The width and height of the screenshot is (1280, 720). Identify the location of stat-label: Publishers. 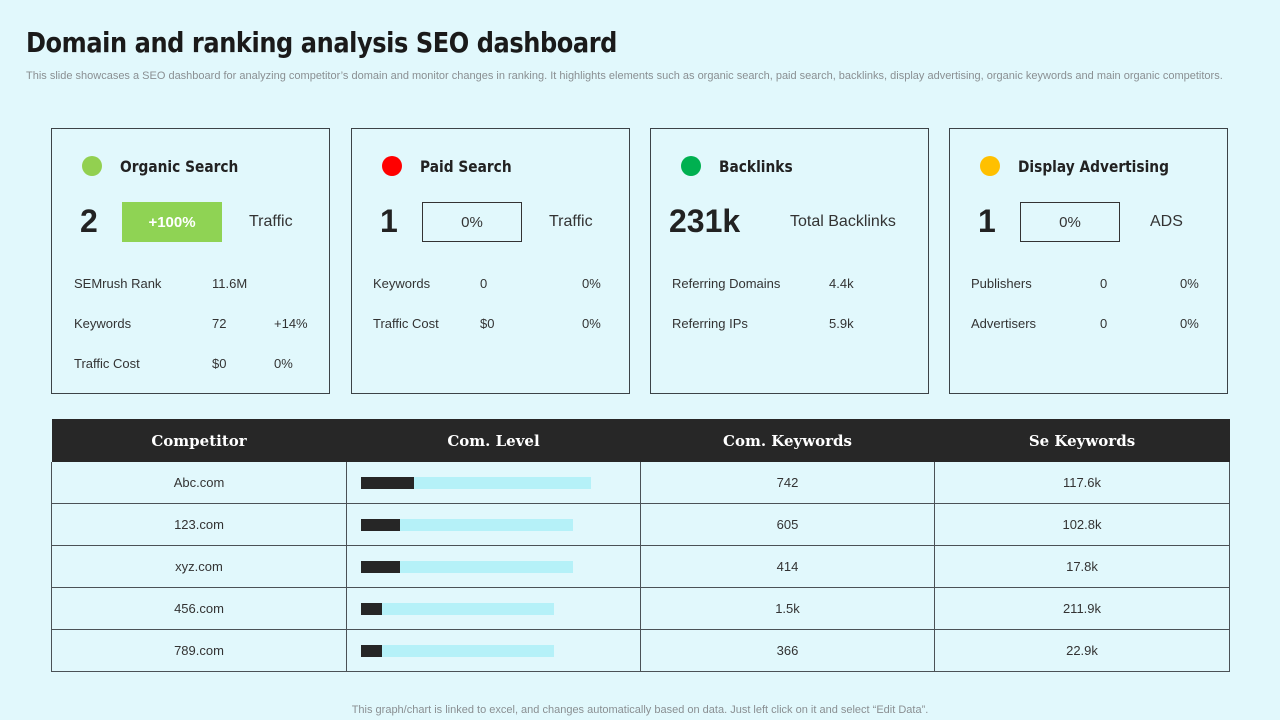
(1001, 283).